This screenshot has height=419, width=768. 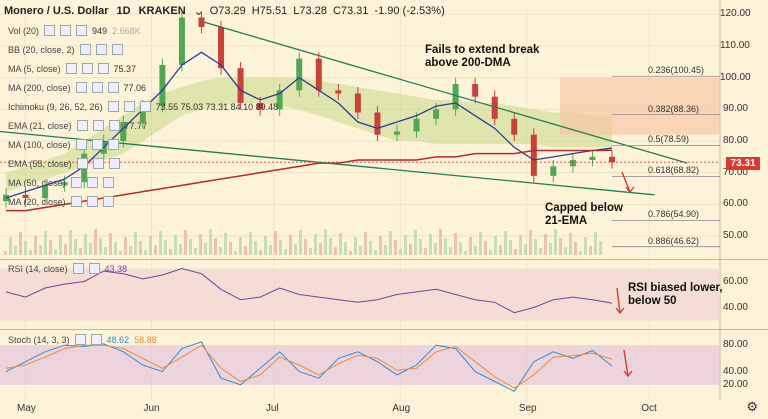 I want to click on indicator-row: EMA (55, close), so click(x=64, y=163).